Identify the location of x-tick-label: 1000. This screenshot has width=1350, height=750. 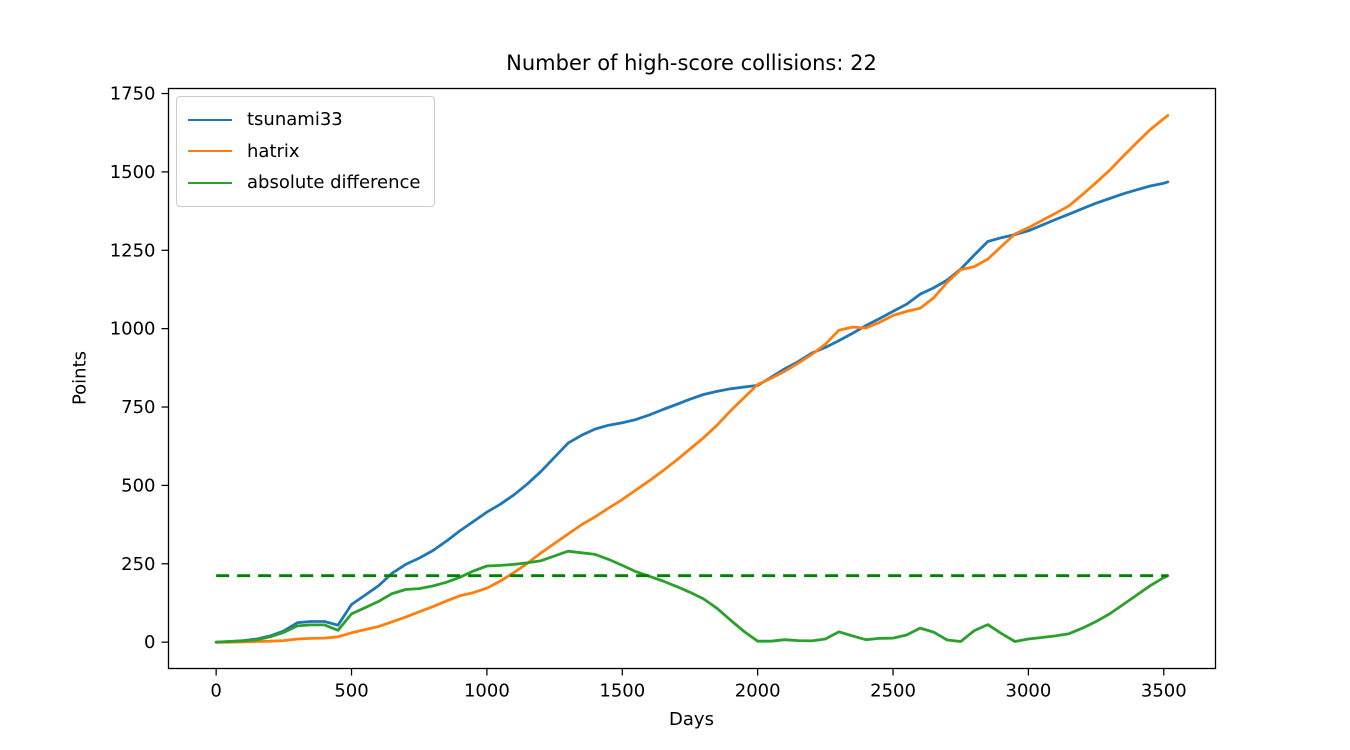
(487, 691).